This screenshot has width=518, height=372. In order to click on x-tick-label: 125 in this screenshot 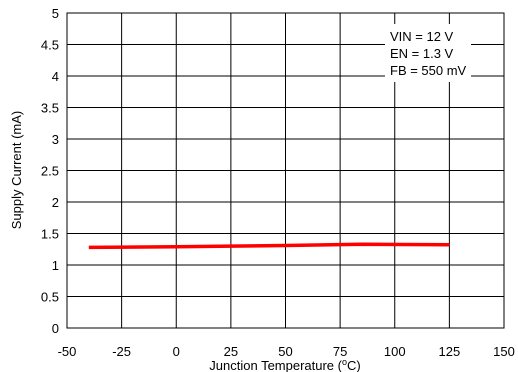, I will do `click(450, 351)`.